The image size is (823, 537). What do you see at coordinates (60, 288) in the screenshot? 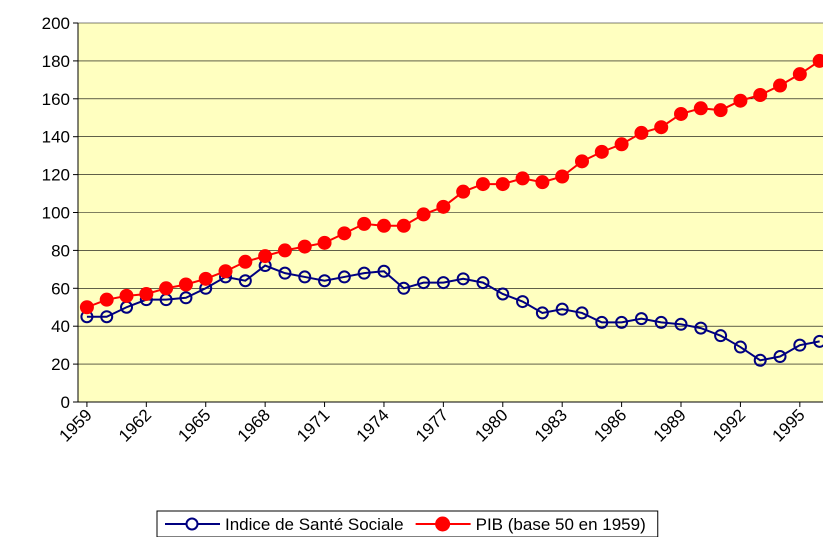
I see `y-tick-label: 60` at bounding box center [60, 288].